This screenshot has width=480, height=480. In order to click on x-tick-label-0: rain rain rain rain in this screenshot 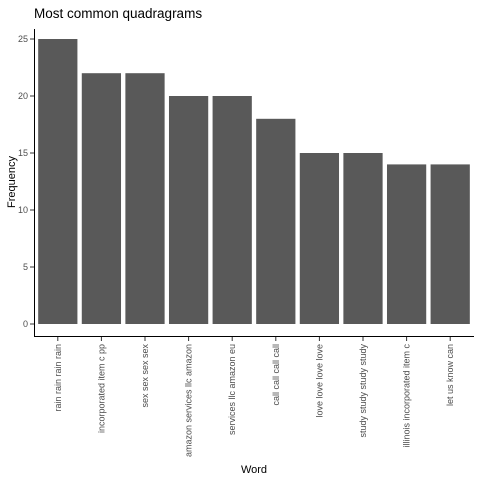, I will do `click(58, 378)`.